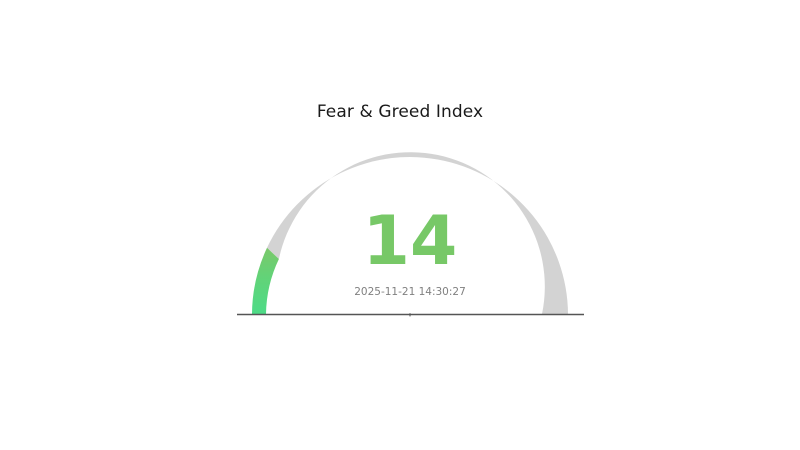  I want to click on chart-title: Fear & Greed Index, so click(400, 112).